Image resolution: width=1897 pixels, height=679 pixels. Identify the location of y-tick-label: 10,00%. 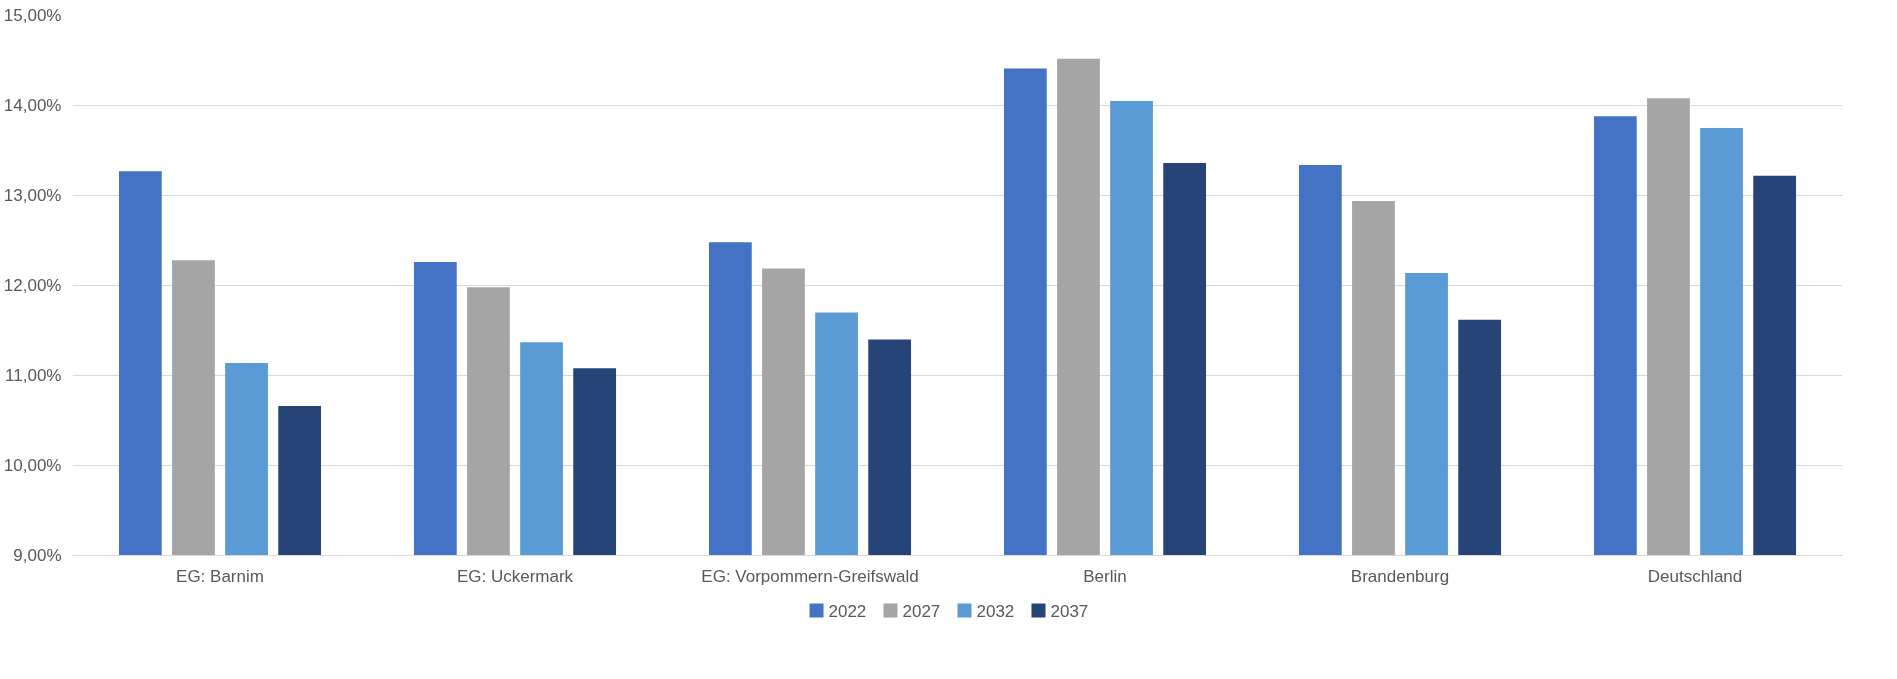
(32, 465).